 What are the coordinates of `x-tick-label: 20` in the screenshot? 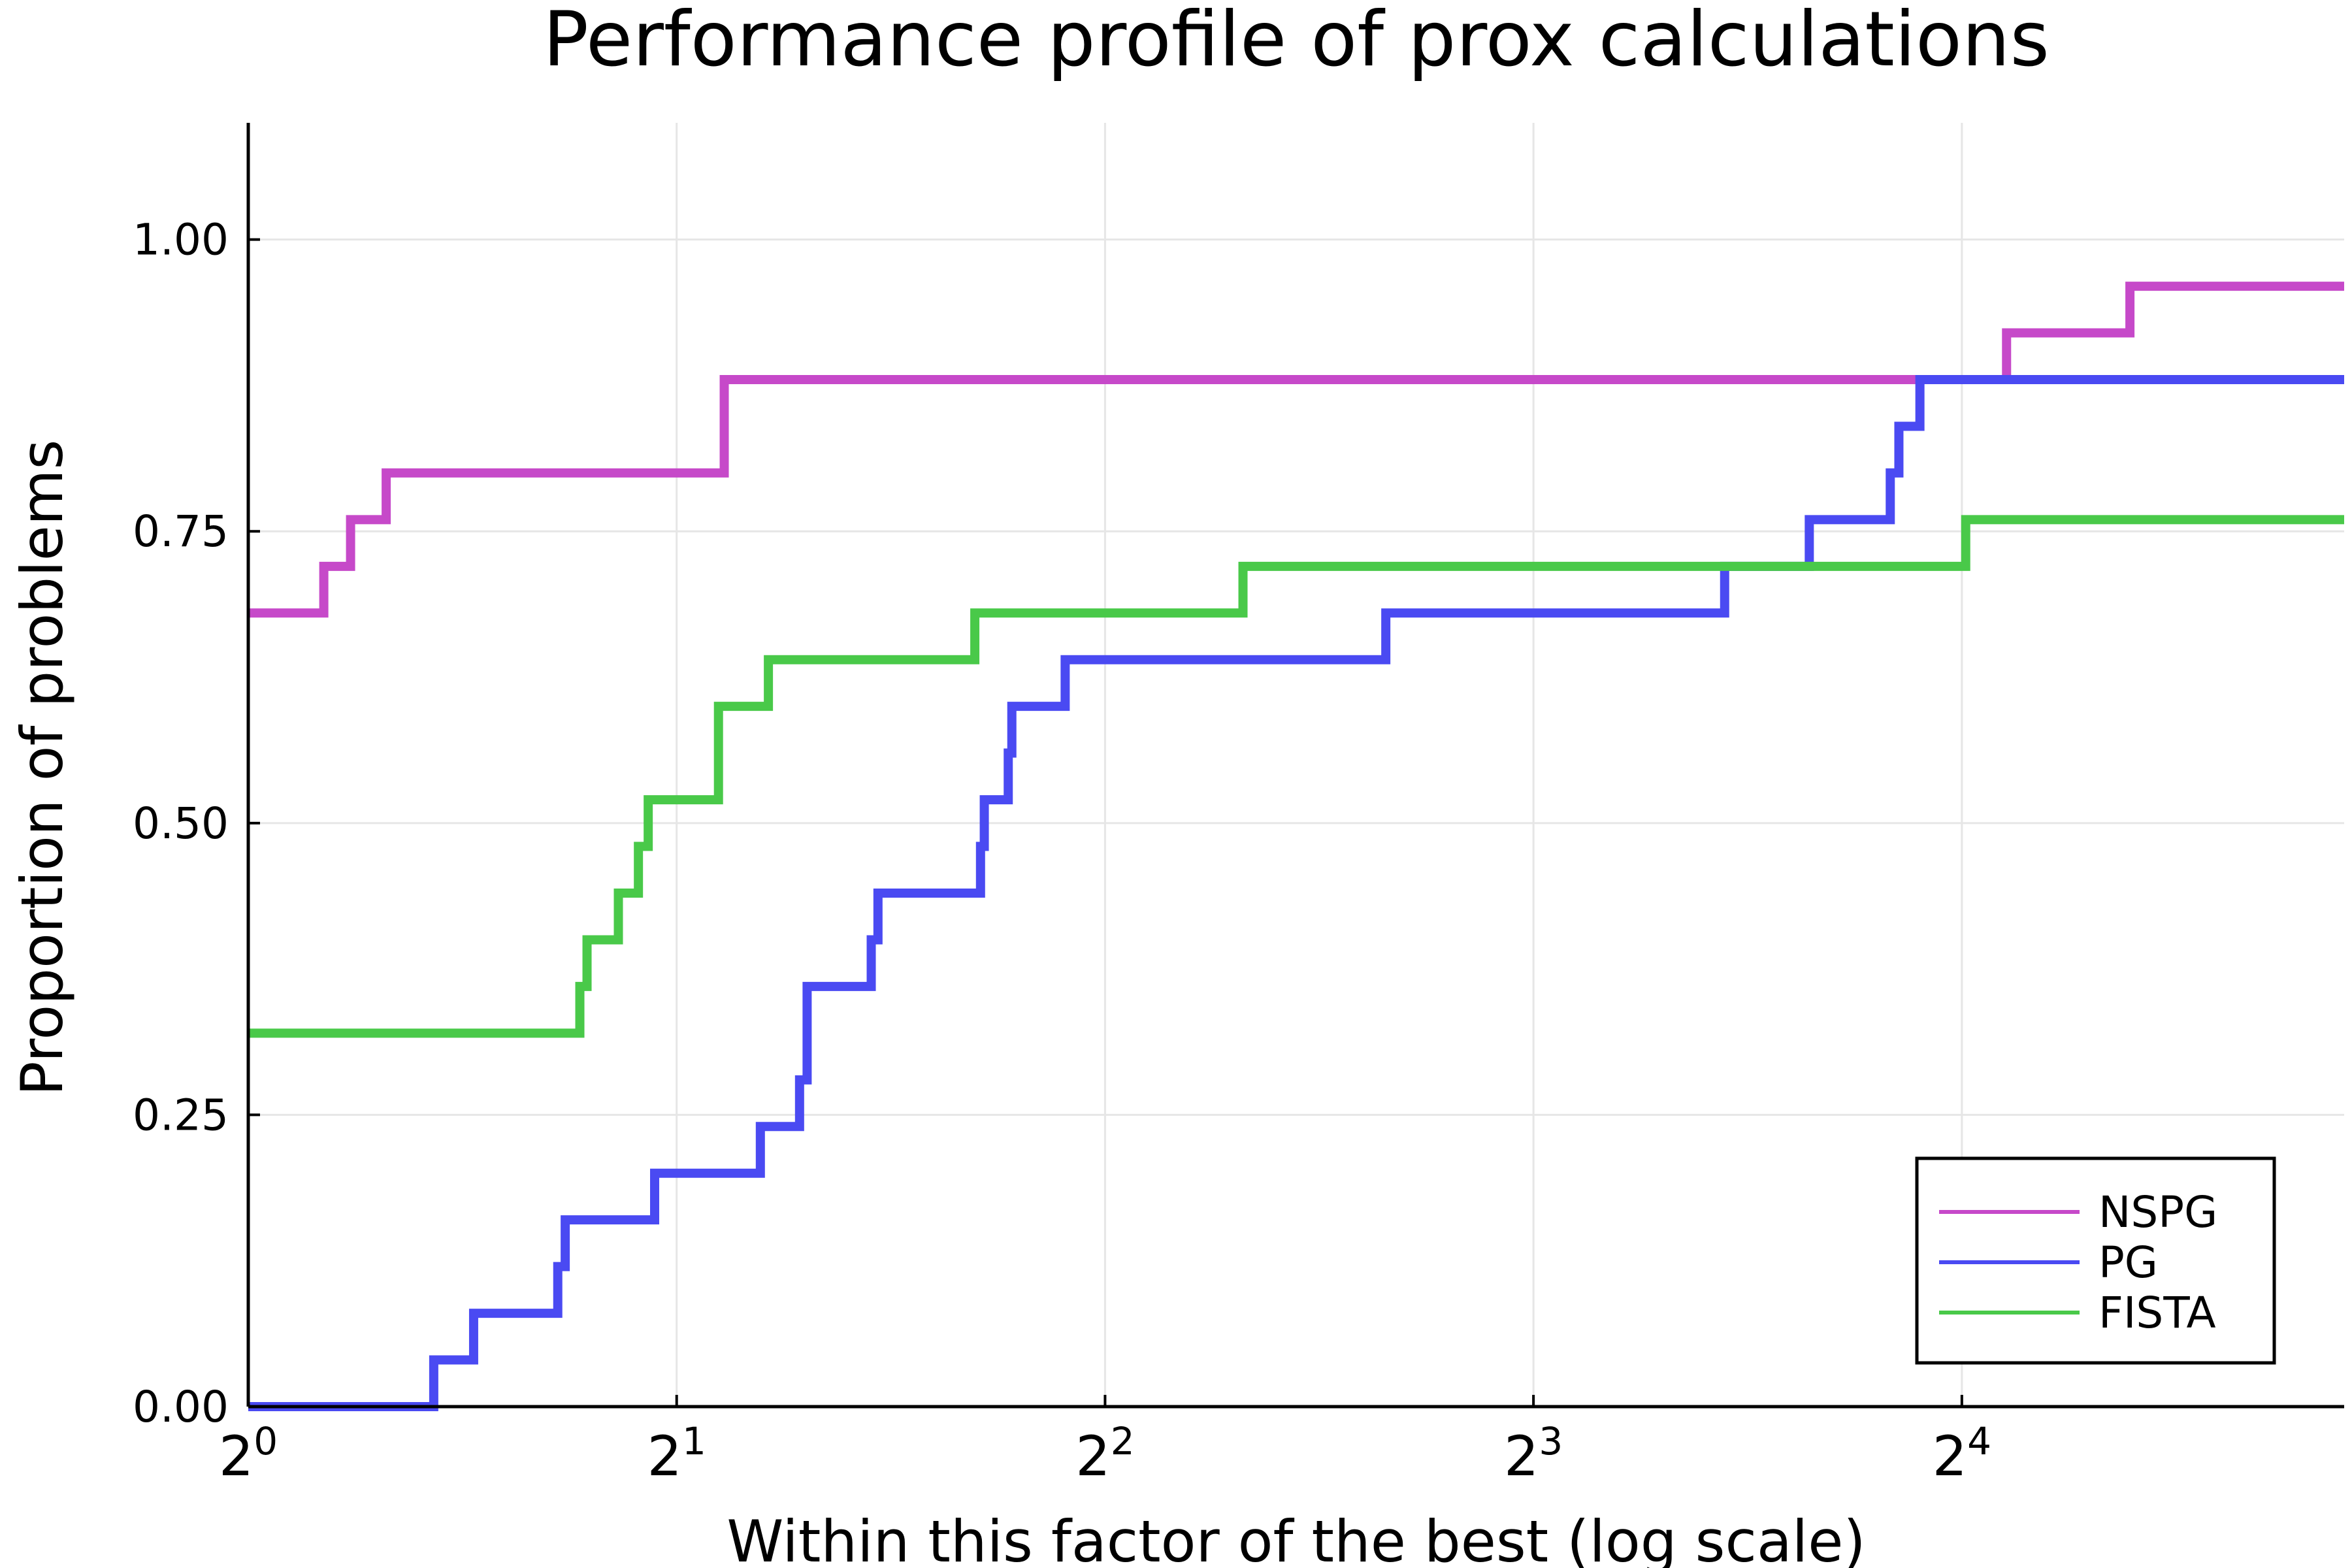 It's located at (248, 1453).